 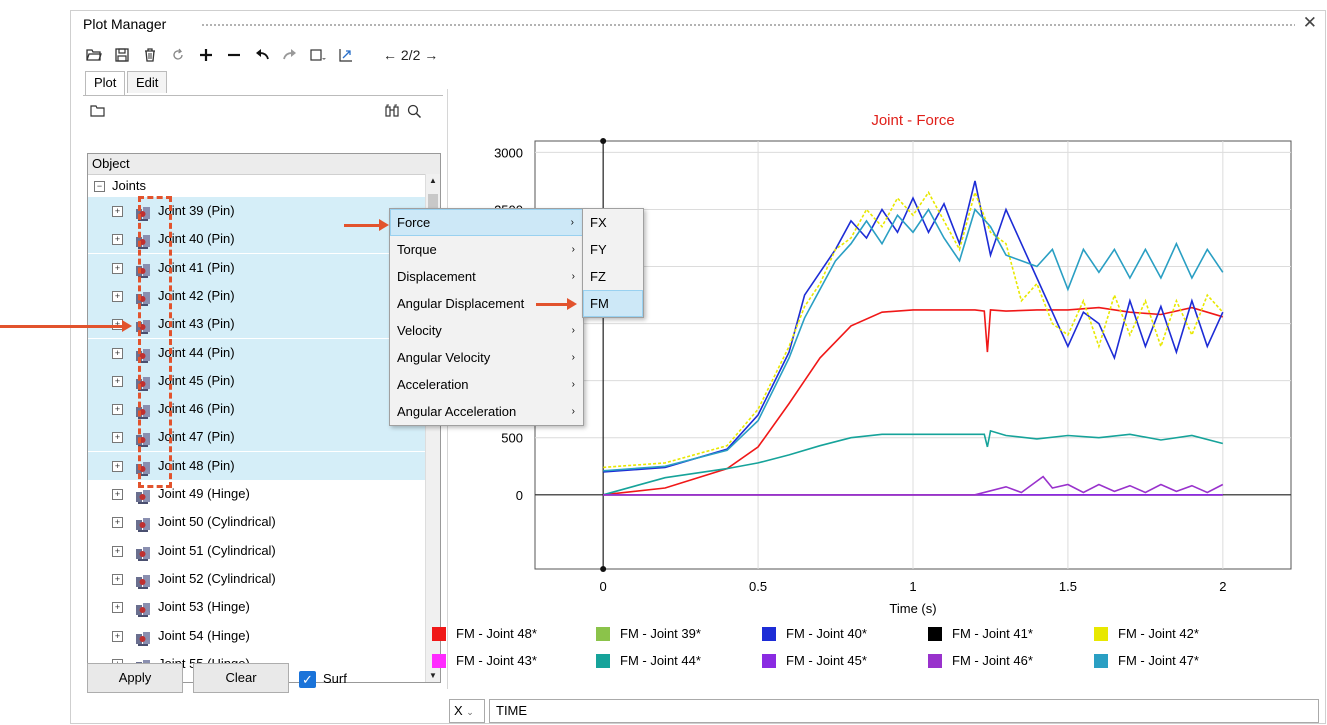 I want to click on tree-item: + Joint 52 (Cylindrical), so click(x=257, y=579).